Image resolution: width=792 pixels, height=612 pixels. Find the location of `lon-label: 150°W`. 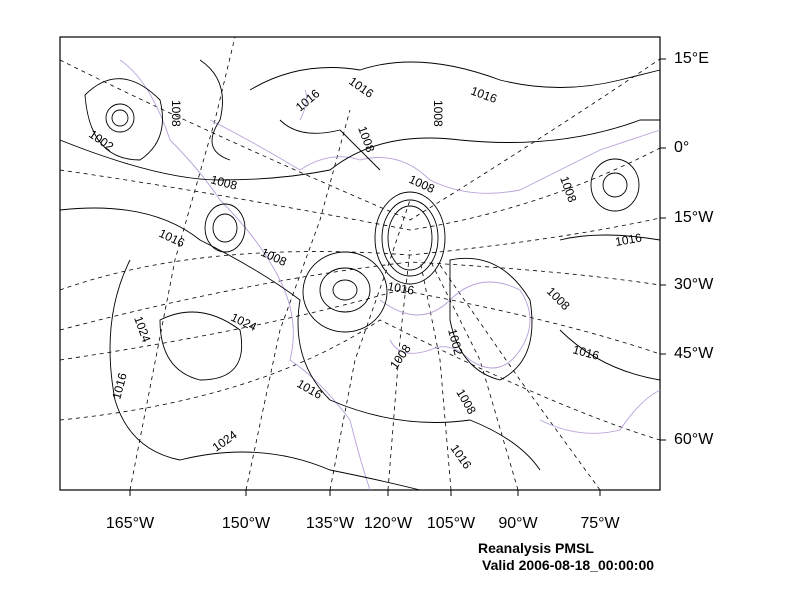

lon-label: 150°W is located at coordinates (246, 523).